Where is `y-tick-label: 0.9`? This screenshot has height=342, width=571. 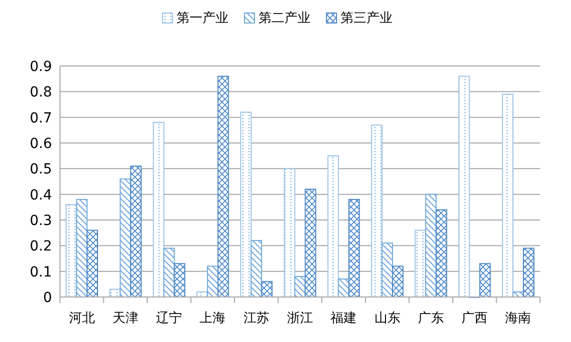
y-tick-label: 0.9 is located at coordinates (41, 67).